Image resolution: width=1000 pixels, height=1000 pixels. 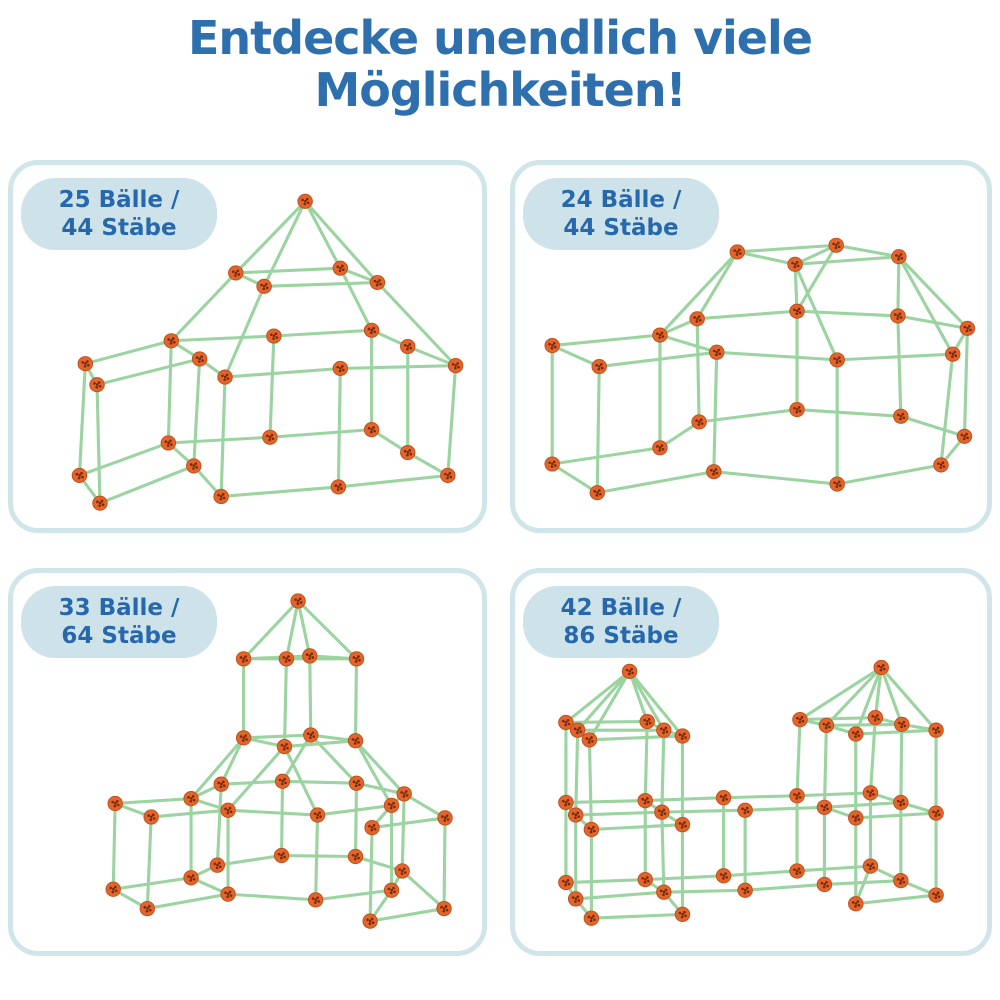 I want to click on parts-count-badge: 25 Bälle / 44 Stäbe, so click(x=119, y=214).